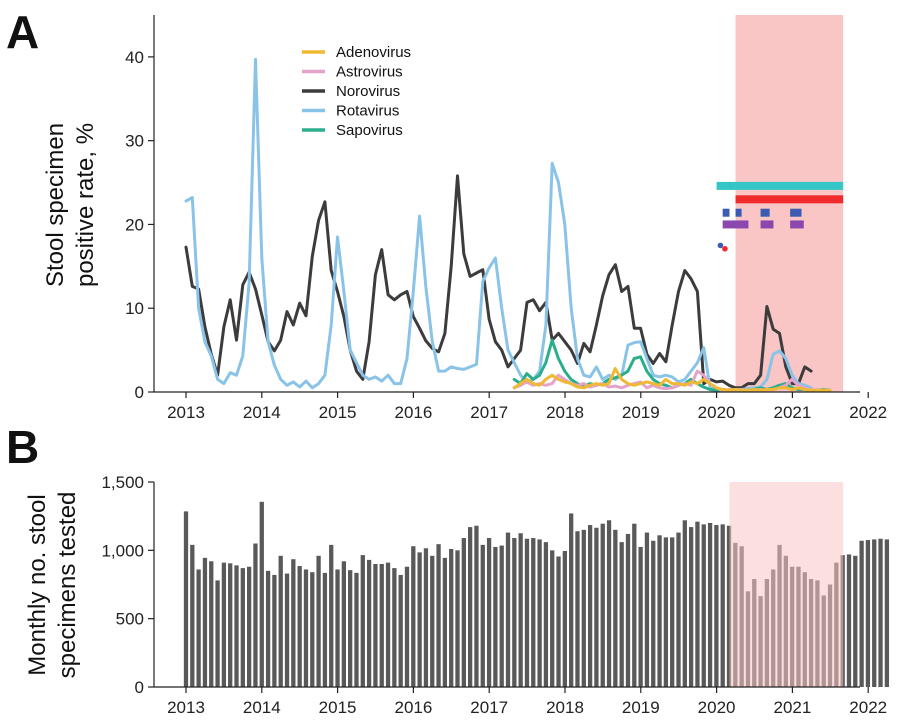 This screenshot has height=722, width=900. What do you see at coordinates (134, 57) in the screenshot?
I see `panel-a-ytick-label-40: 40` at bounding box center [134, 57].